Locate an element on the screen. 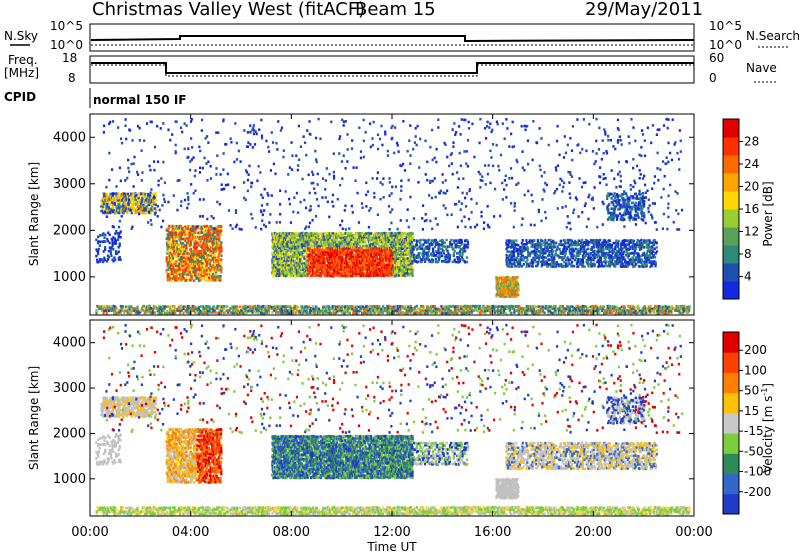  nsearch-tick-bottom: 10^0 is located at coordinates (725, 45).